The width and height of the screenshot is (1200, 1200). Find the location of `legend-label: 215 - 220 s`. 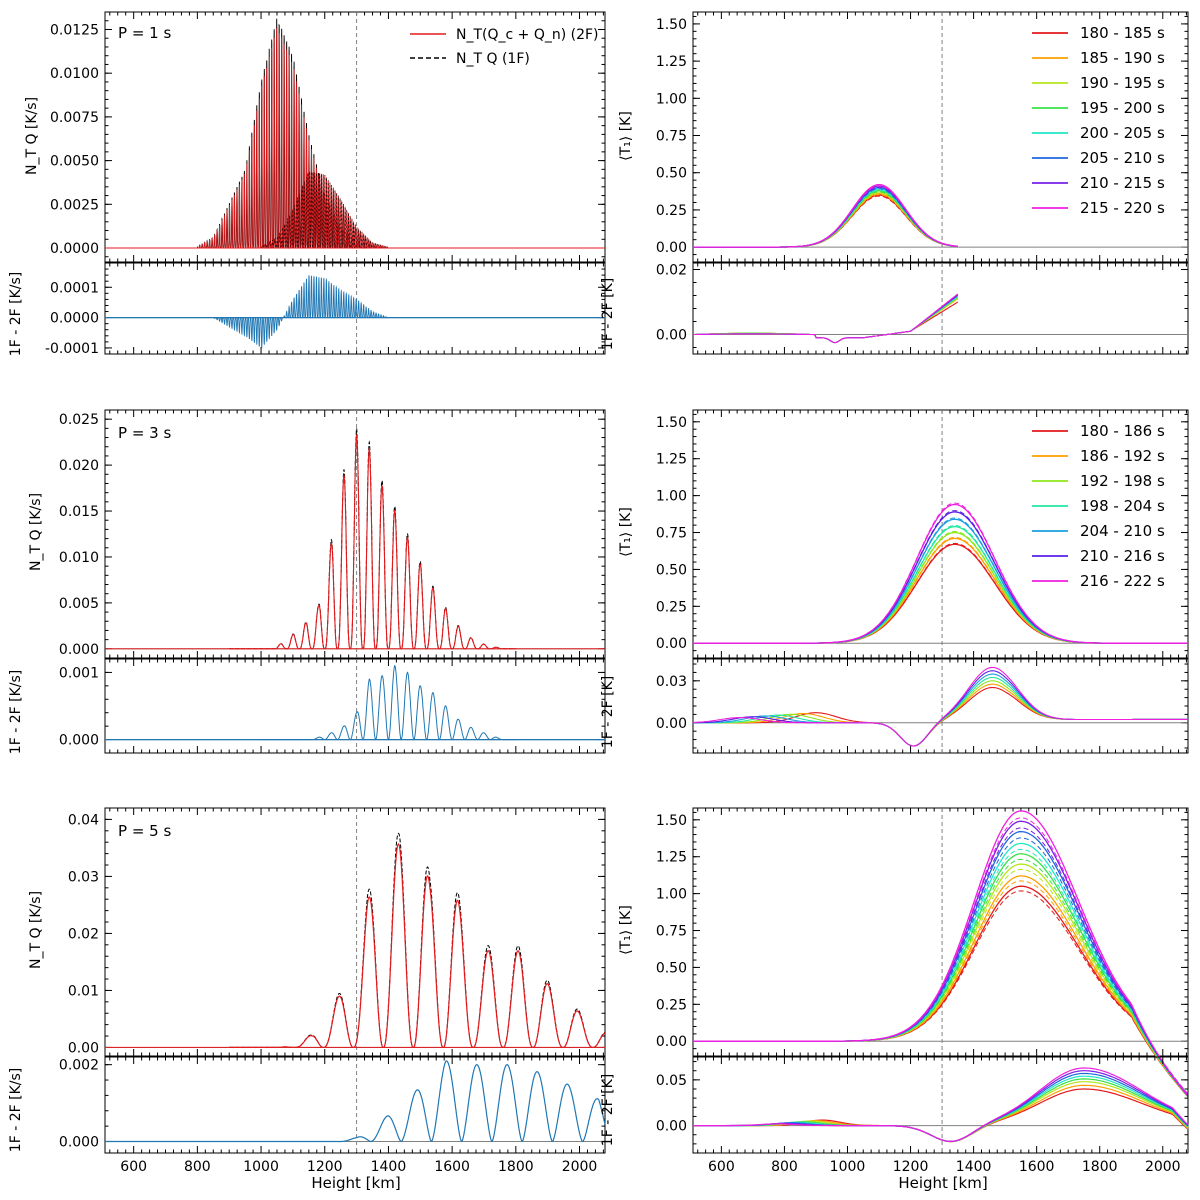

legend-label: 215 - 220 s is located at coordinates (1122, 208).